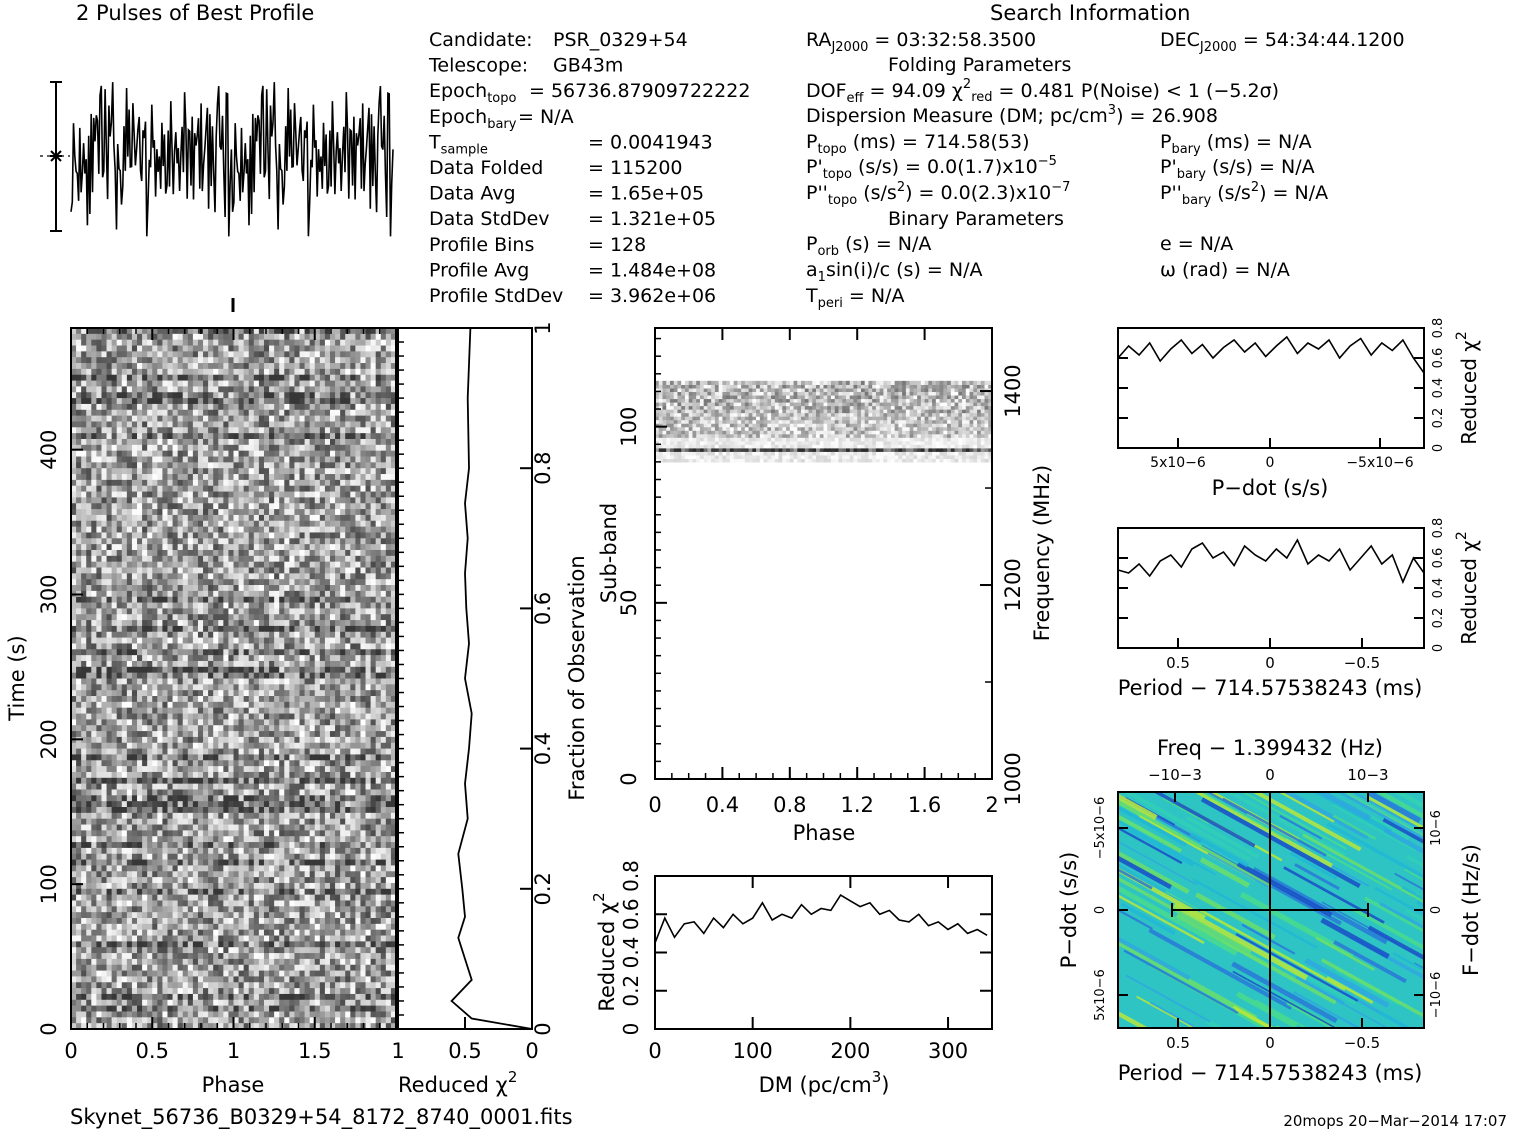 This screenshot has width=1517, height=1133. What do you see at coordinates (543, 888) in the screenshot?
I see `chi-fraction-ytick: 0.2` at bounding box center [543, 888].